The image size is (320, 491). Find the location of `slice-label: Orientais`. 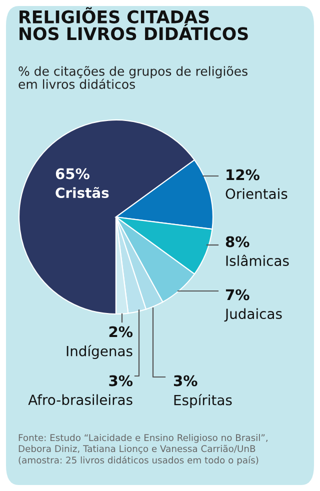

slice-label: Orientais is located at coordinates (257, 194).